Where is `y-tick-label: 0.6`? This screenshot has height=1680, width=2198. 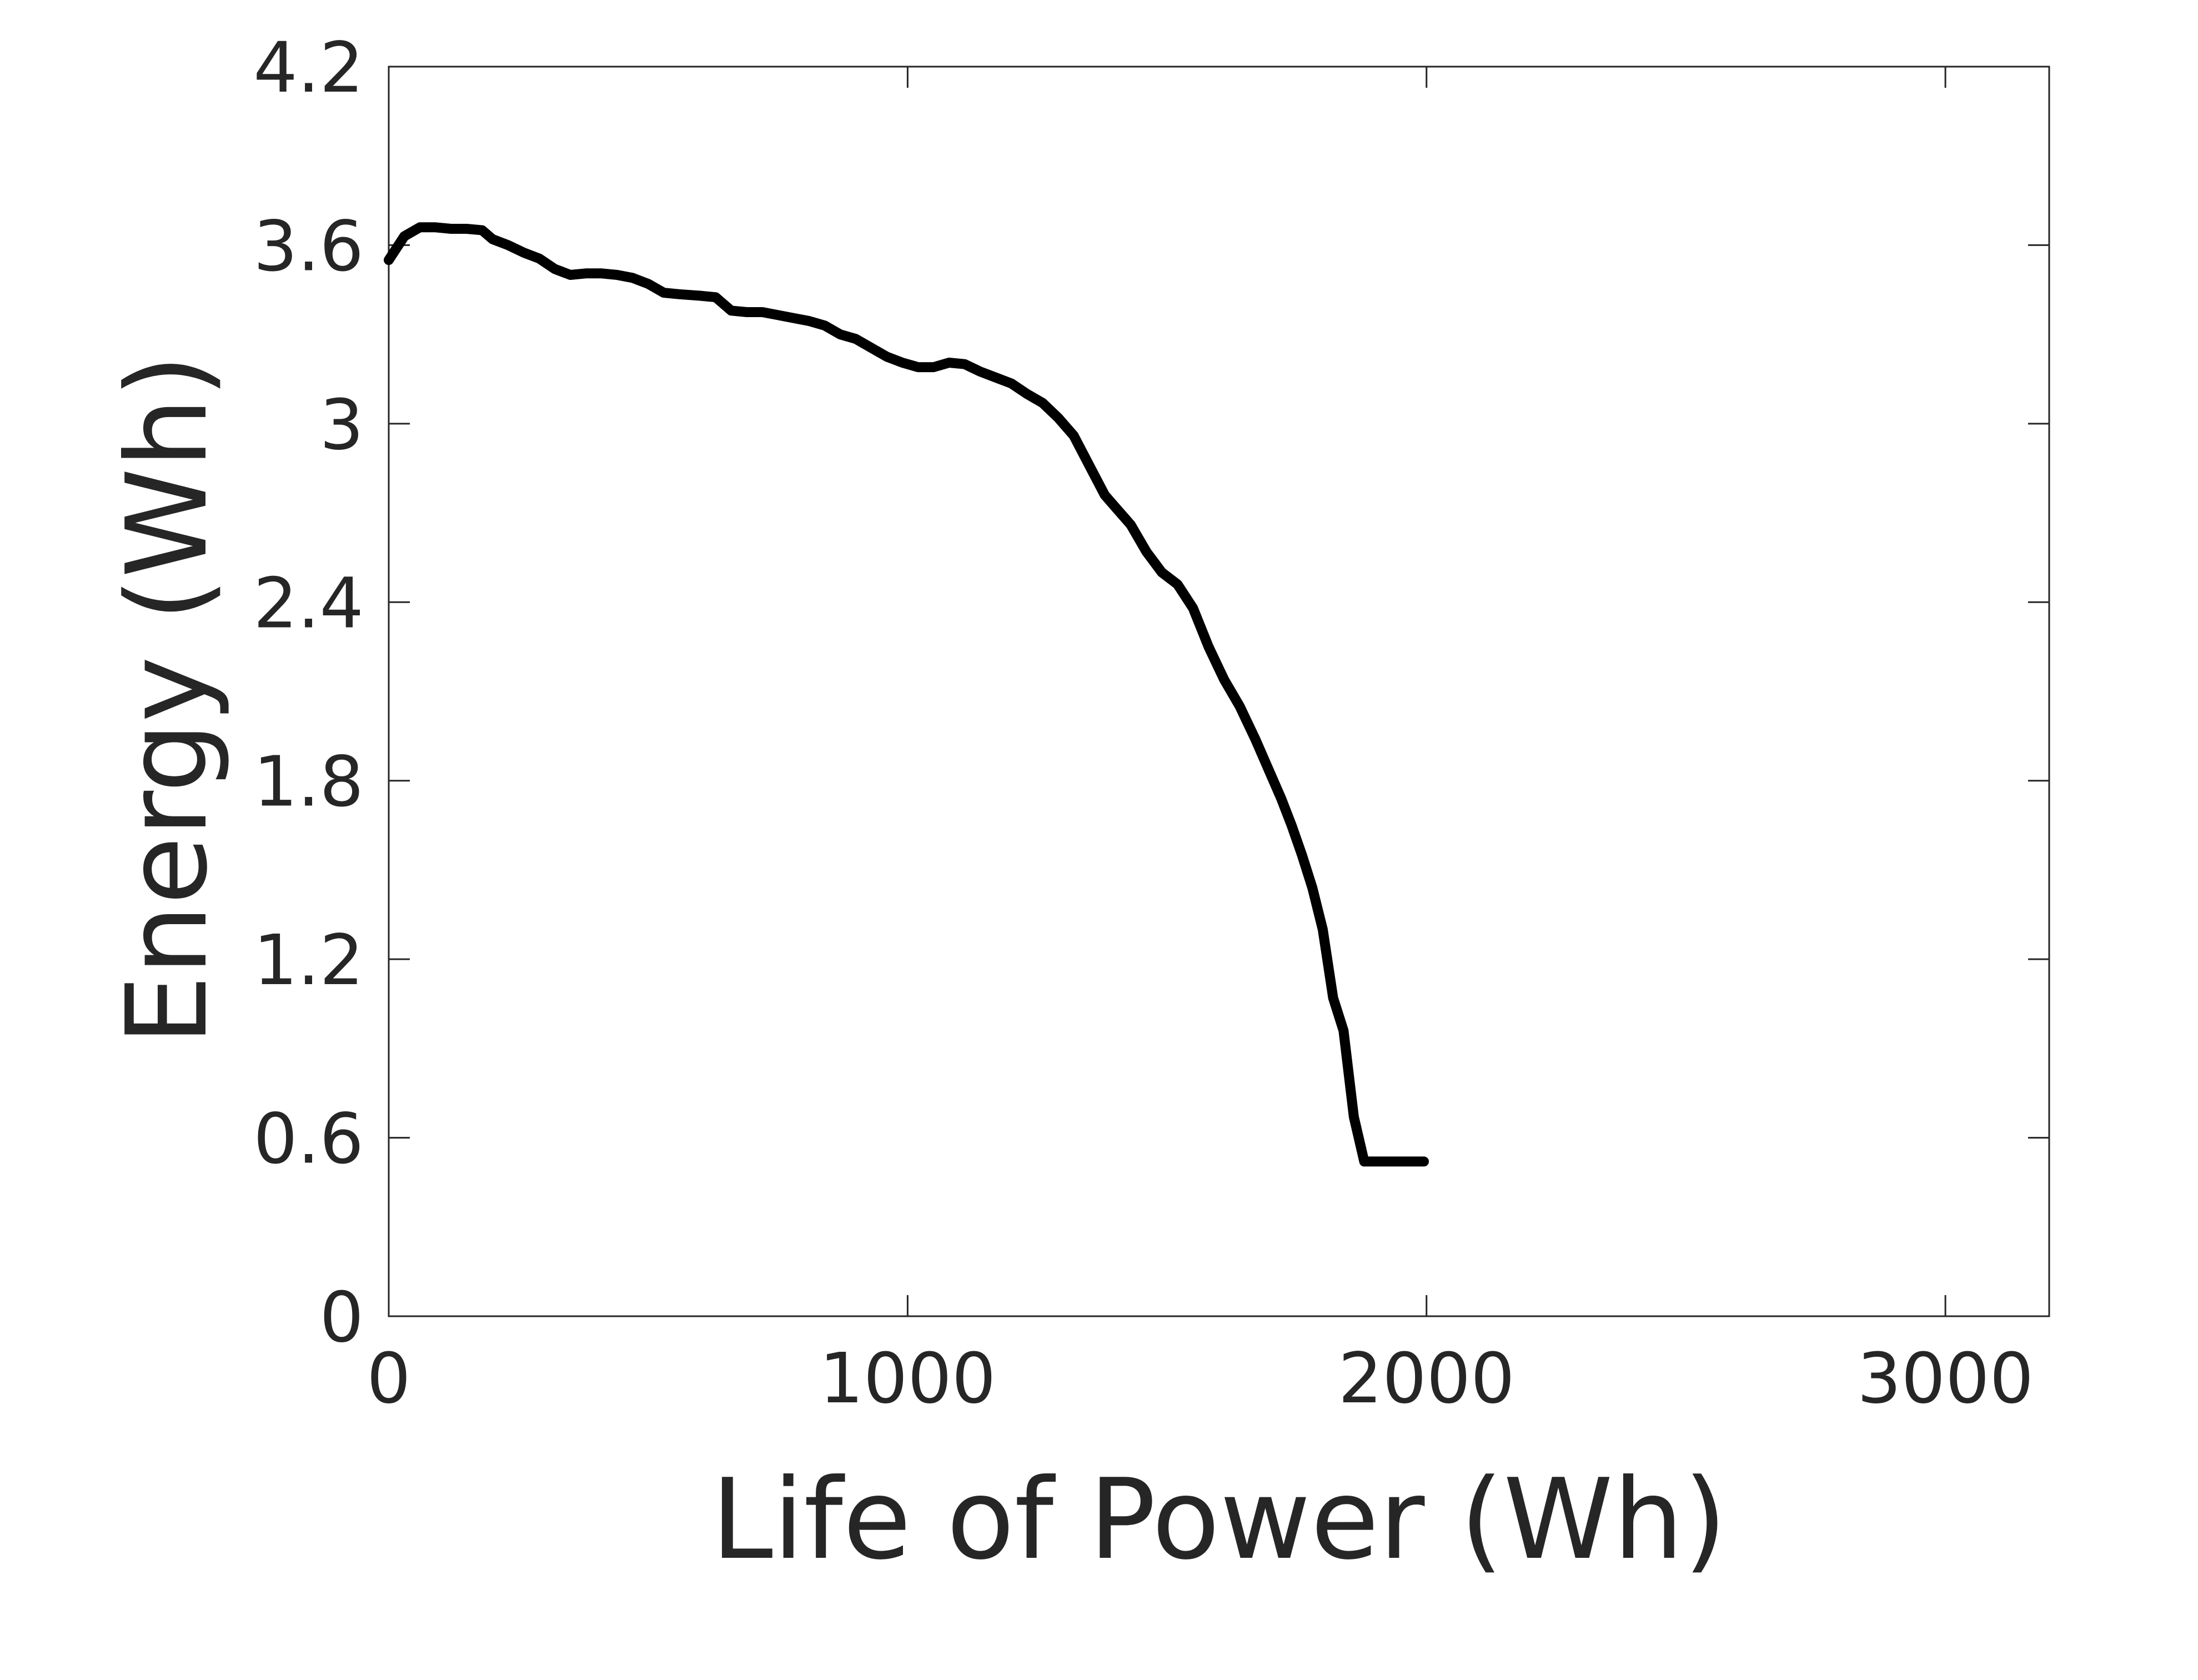
y-tick-label: 0.6 is located at coordinates (308, 1139).